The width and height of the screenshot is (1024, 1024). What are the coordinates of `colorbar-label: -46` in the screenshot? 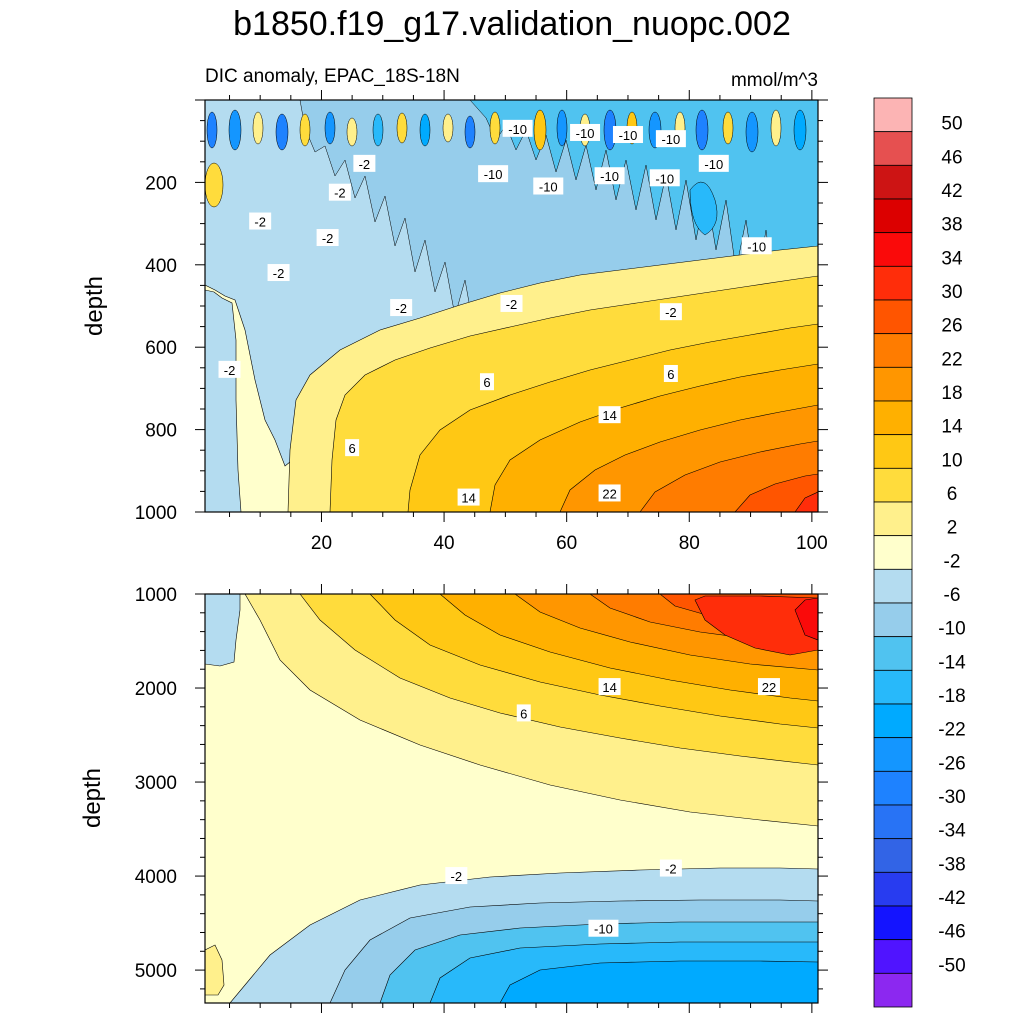 It's located at (951, 932).